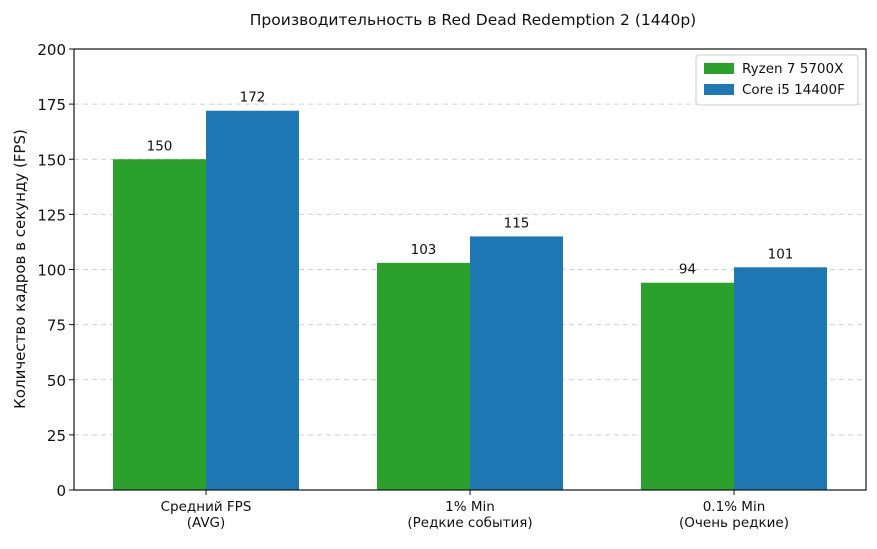 This screenshot has height=549, width=877. I want to click on data-label: 101, so click(781, 254).